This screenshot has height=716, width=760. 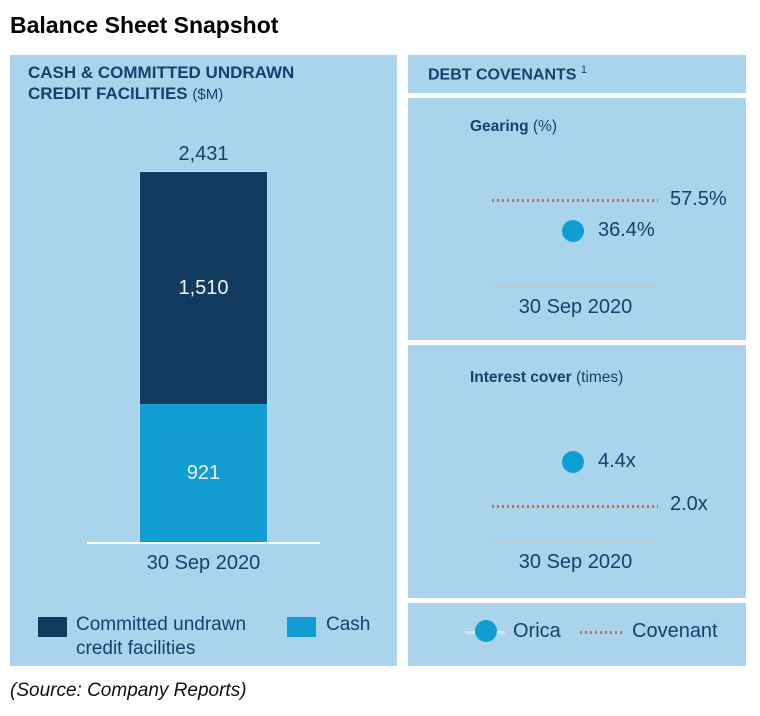 I want to click on bar-segment-cash: 921, so click(x=203, y=473).